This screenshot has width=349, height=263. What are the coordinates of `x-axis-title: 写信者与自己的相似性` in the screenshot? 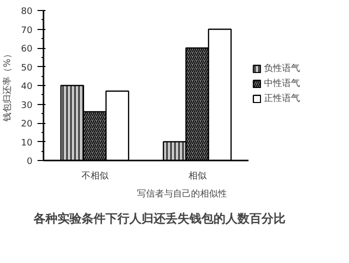 It's located at (182, 194).